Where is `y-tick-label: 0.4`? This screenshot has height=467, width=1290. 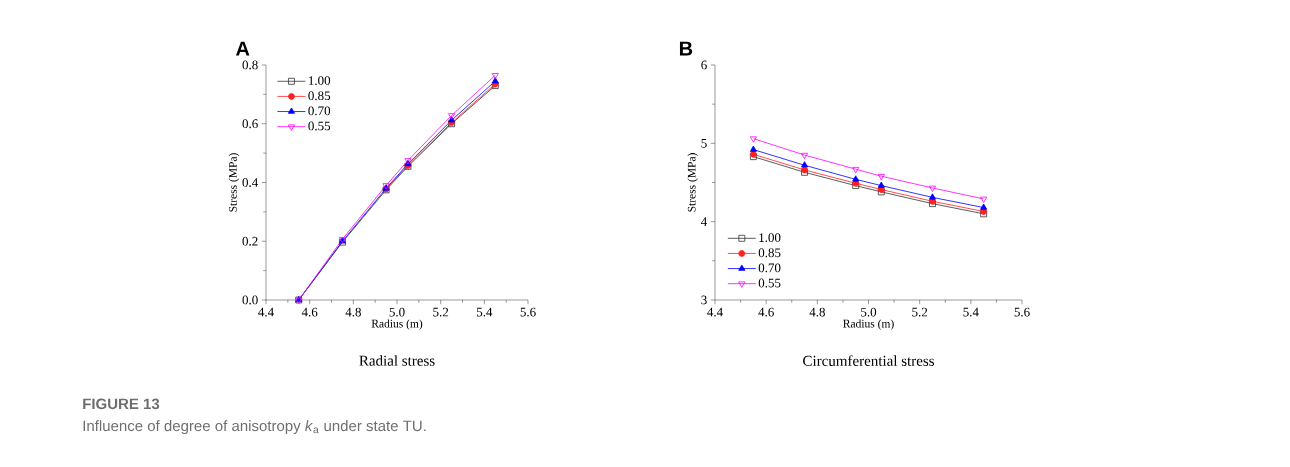
y-tick-label: 0.4 is located at coordinates (250, 182).